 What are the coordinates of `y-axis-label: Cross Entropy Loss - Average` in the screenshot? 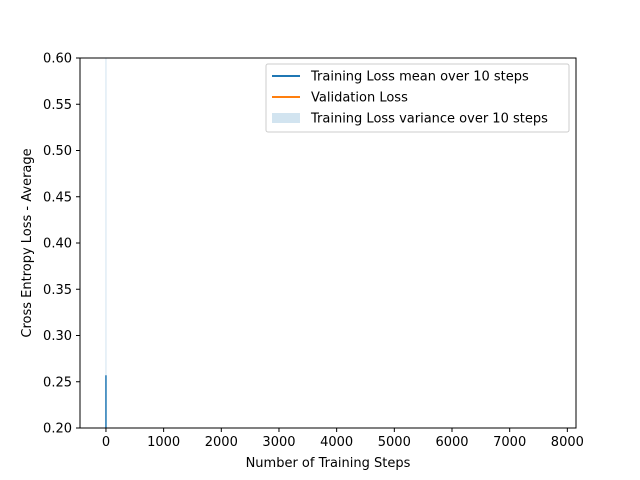 It's located at (27, 242).